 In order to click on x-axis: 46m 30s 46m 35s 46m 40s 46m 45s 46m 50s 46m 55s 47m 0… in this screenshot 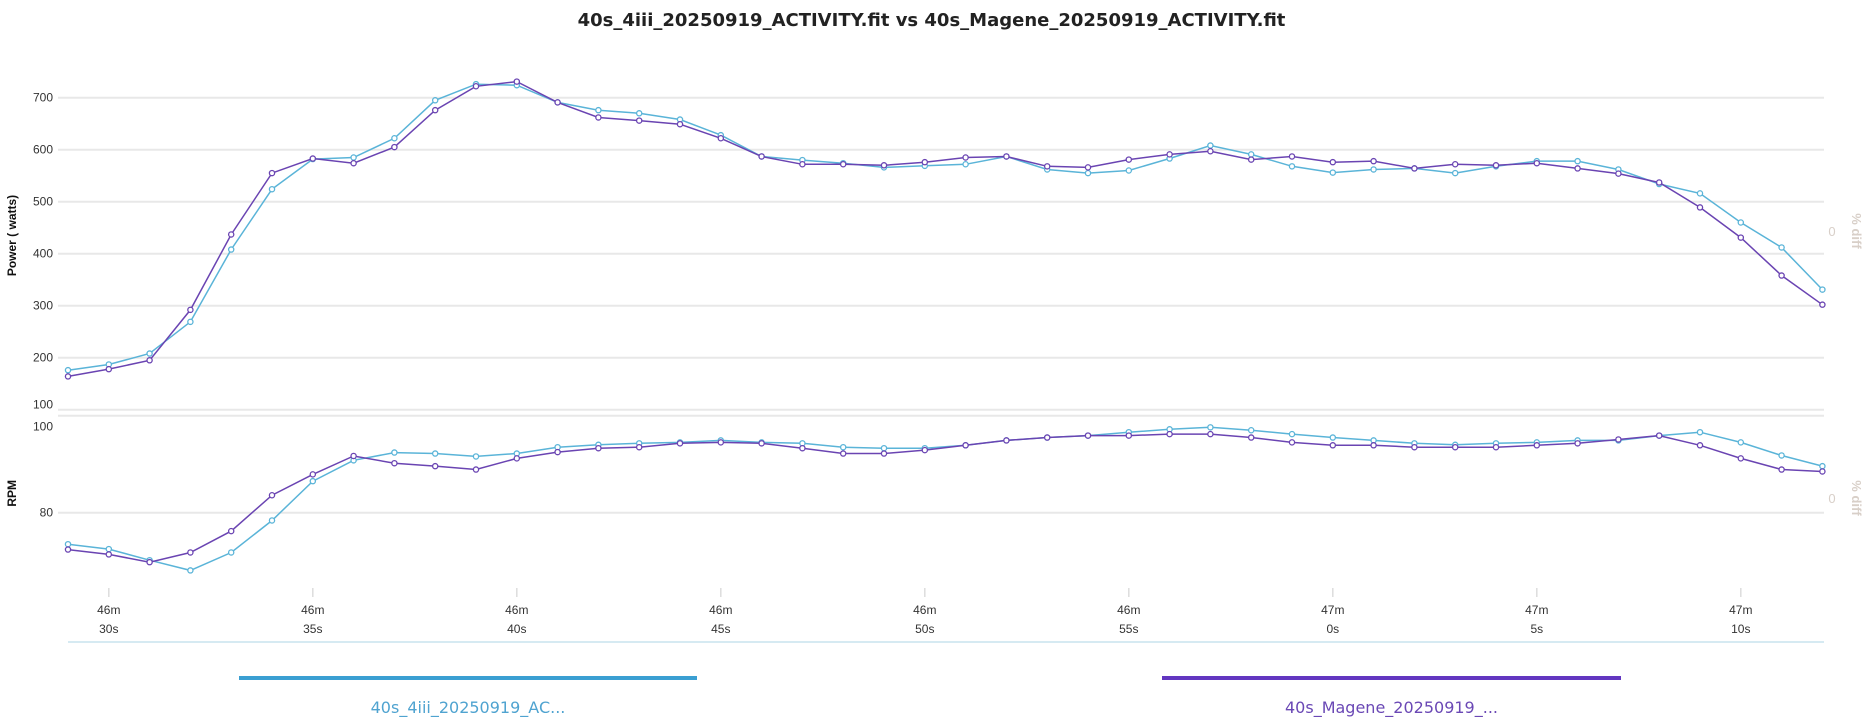, I will do `click(946, 615)`.